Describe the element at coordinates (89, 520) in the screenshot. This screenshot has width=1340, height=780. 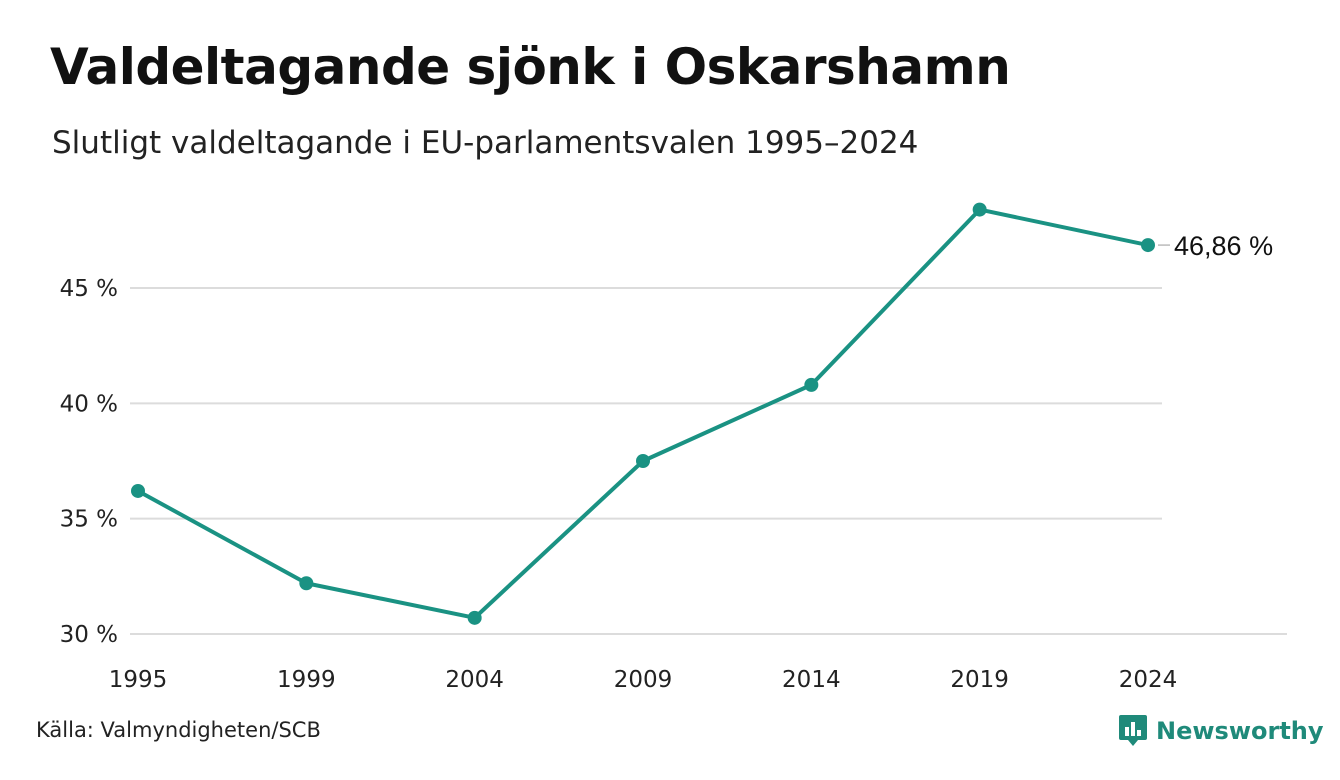
I see `y-tick-label: 35 %` at that location.